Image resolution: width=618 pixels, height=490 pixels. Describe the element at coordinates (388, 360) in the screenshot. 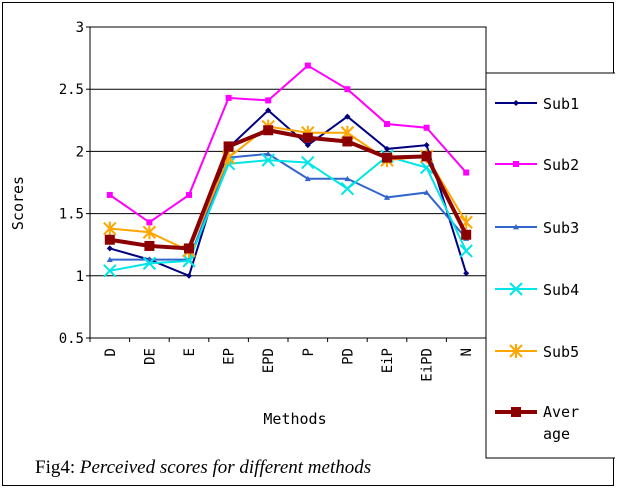

I see `x-tick-label: EiP` at that location.